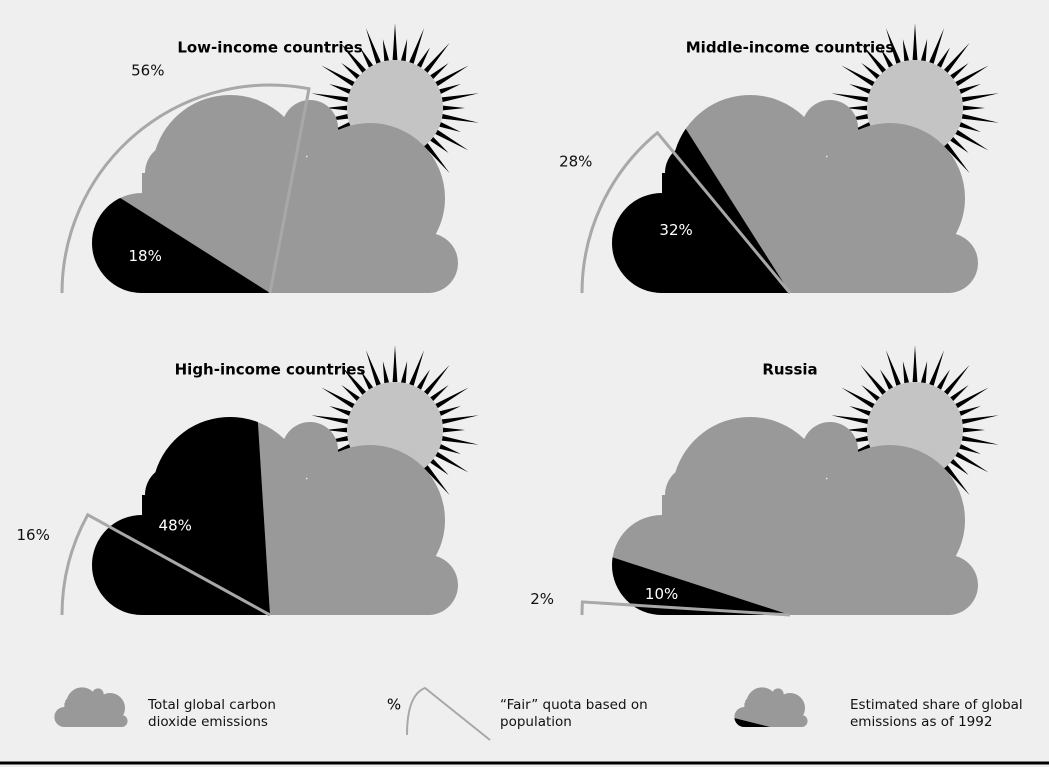  What do you see at coordinates (147, 71) in the screenshot?
I see `quota-label: 56%` at bounding box center [147, 71].